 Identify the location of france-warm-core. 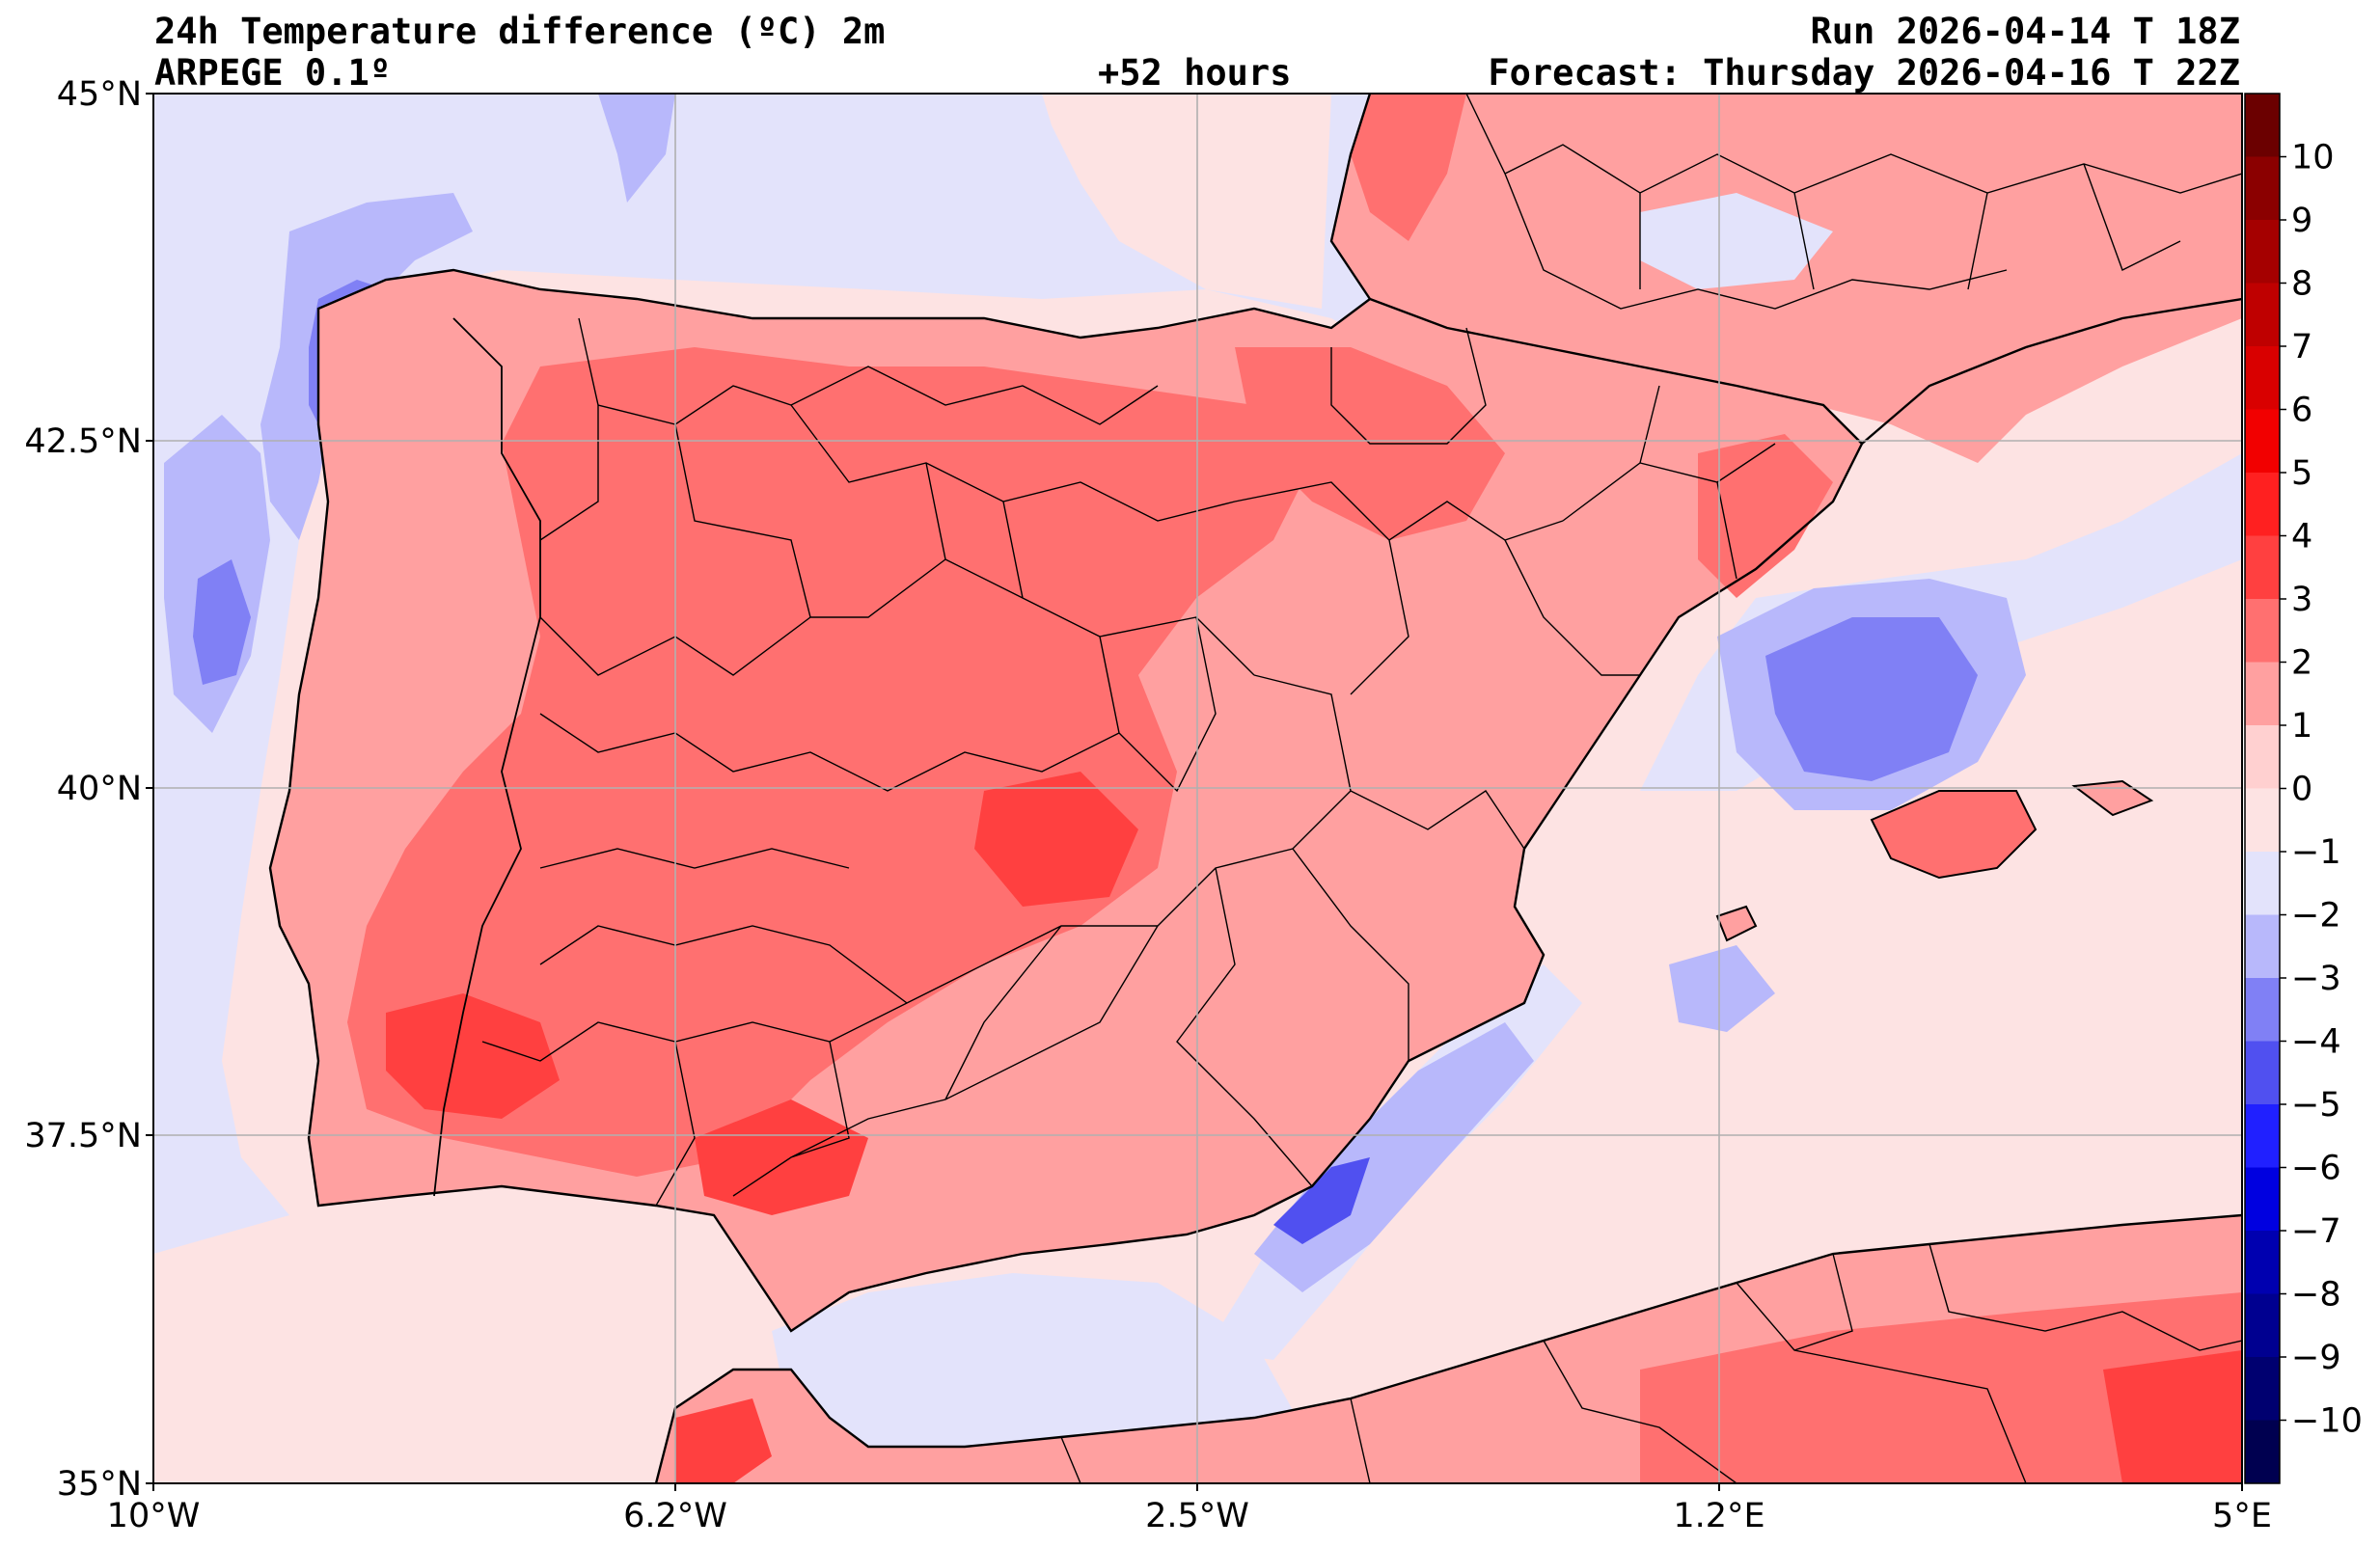
(1408, 167).